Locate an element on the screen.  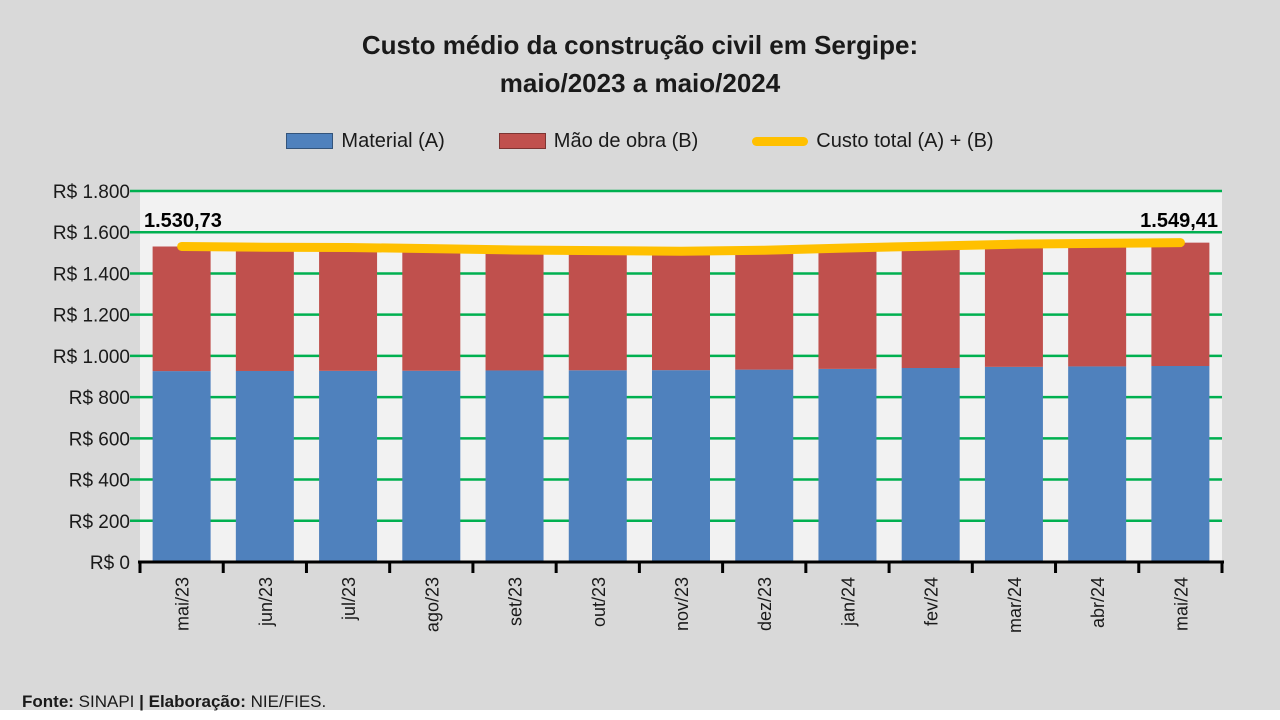
y-axis-tick-label: R$ 1.200 is located at coordinates (91, 316).